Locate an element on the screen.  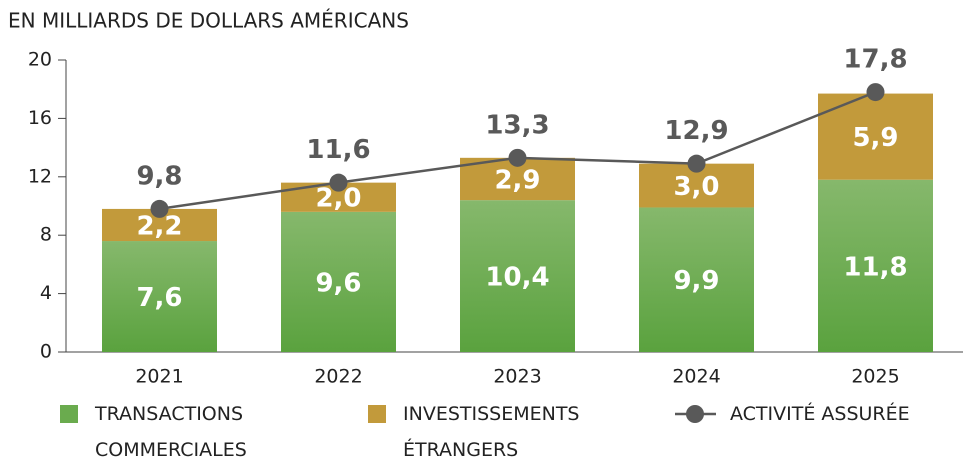
data-label: 7,6 is located at coordinates (159, 298).